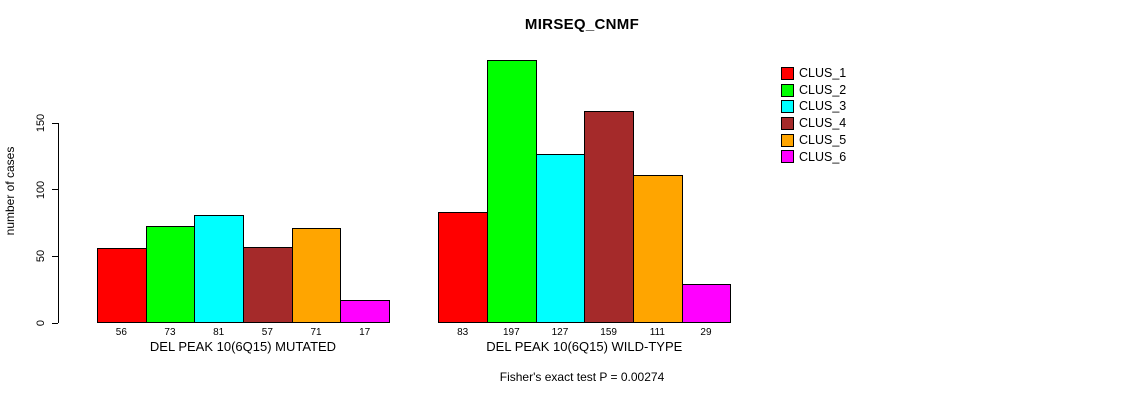 This screenshot has height=400, width=1140. I want to click on y-tick-label: 0, so click(41, 323).